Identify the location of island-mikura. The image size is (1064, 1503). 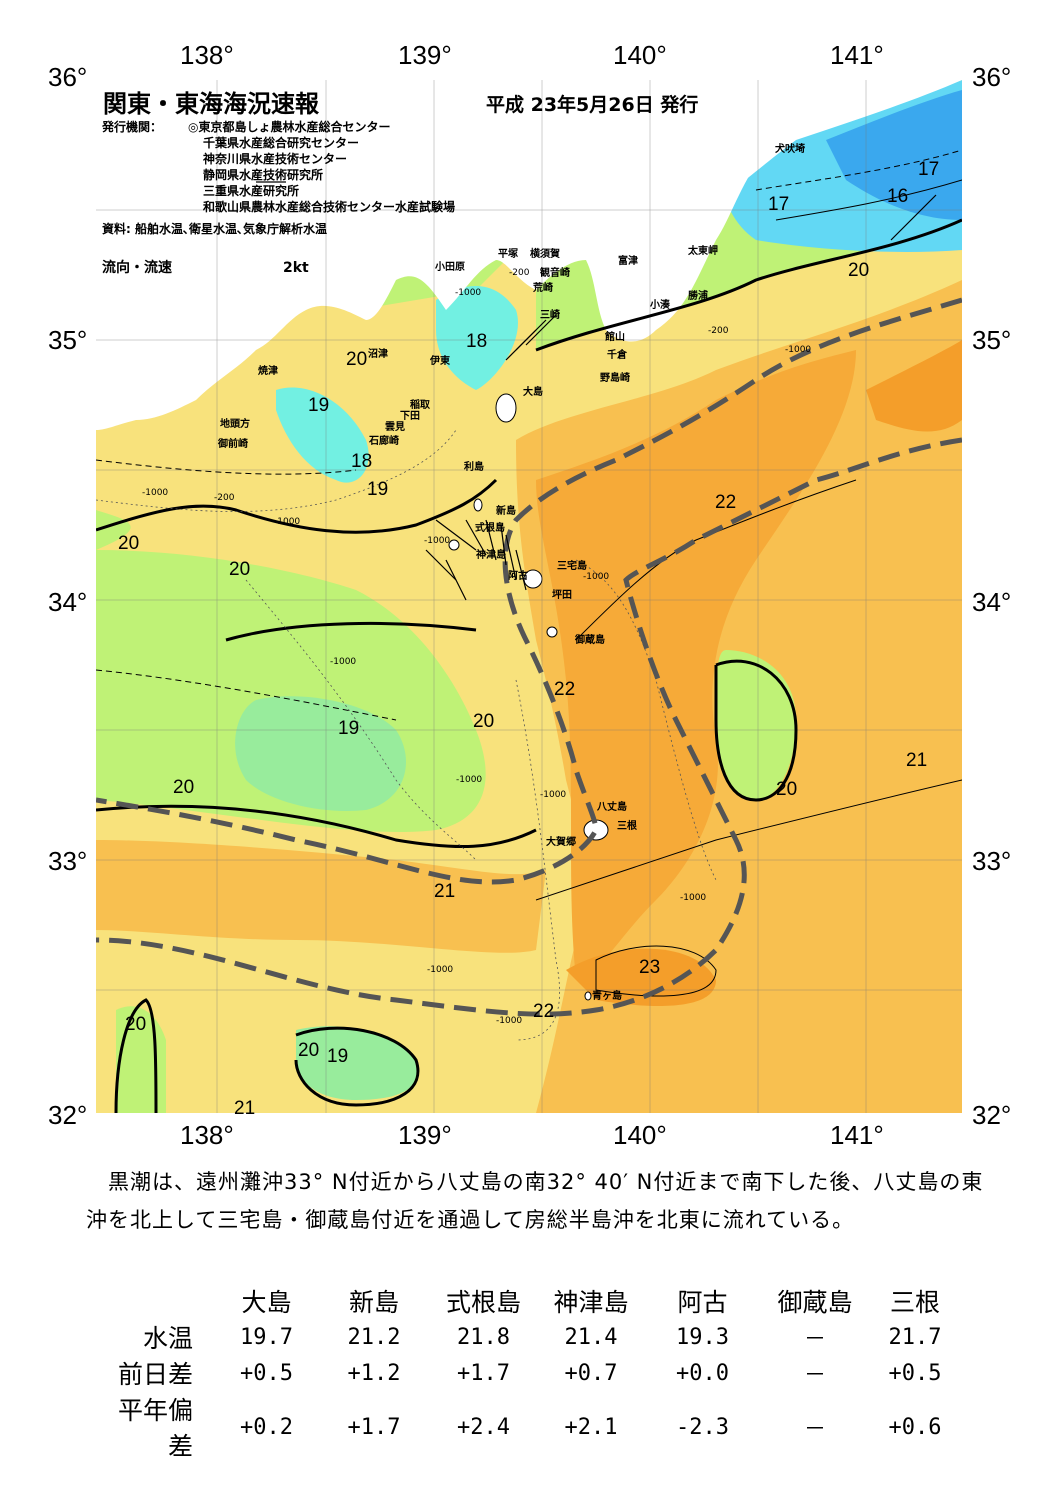
(552, 632).